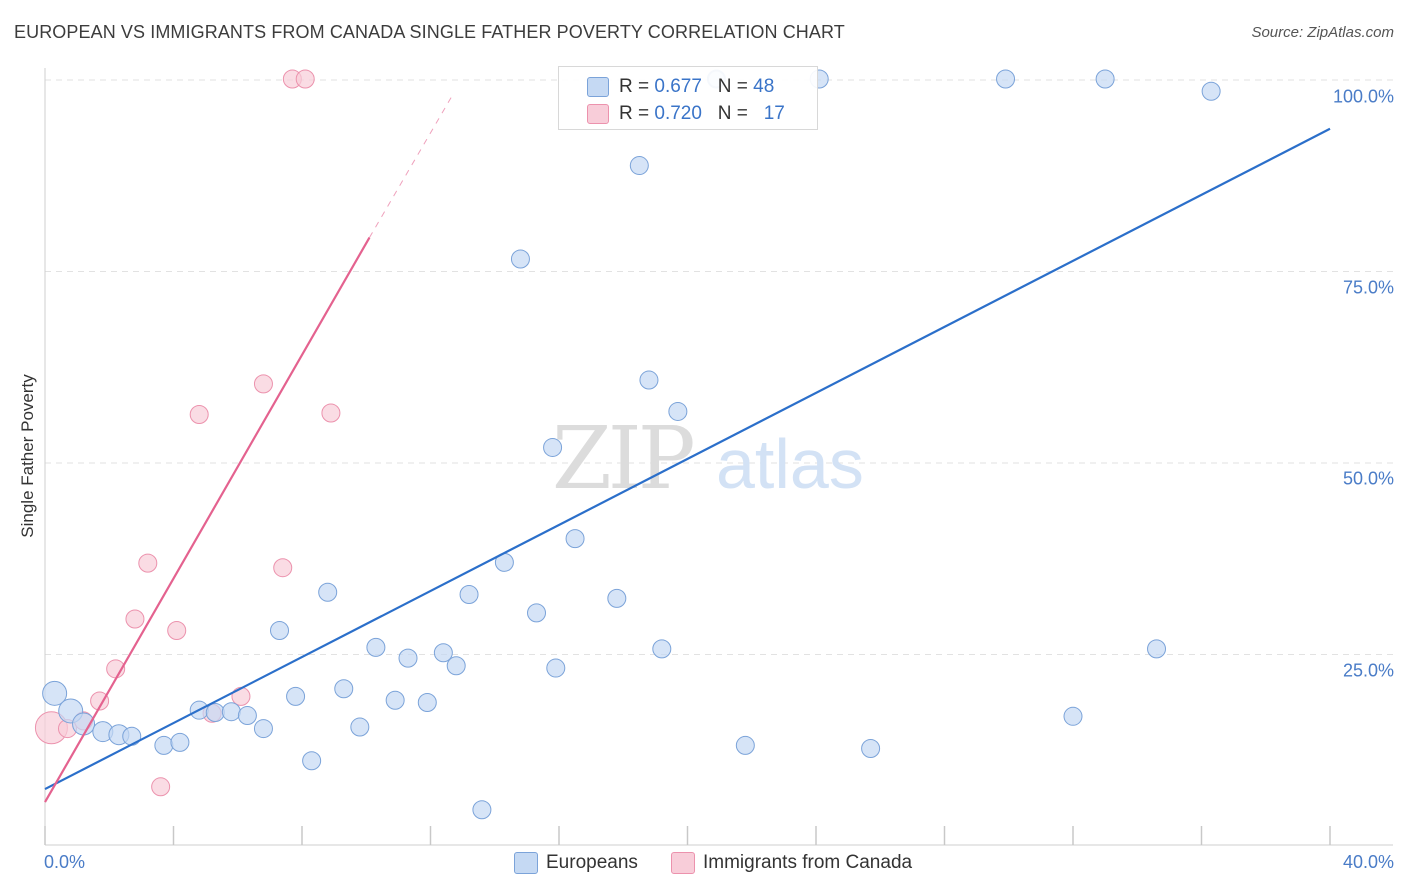  What do you see at coordinates (678, 86) in the screenshot?
I see `r-value: 0.677` at bounding box center [678, 86].